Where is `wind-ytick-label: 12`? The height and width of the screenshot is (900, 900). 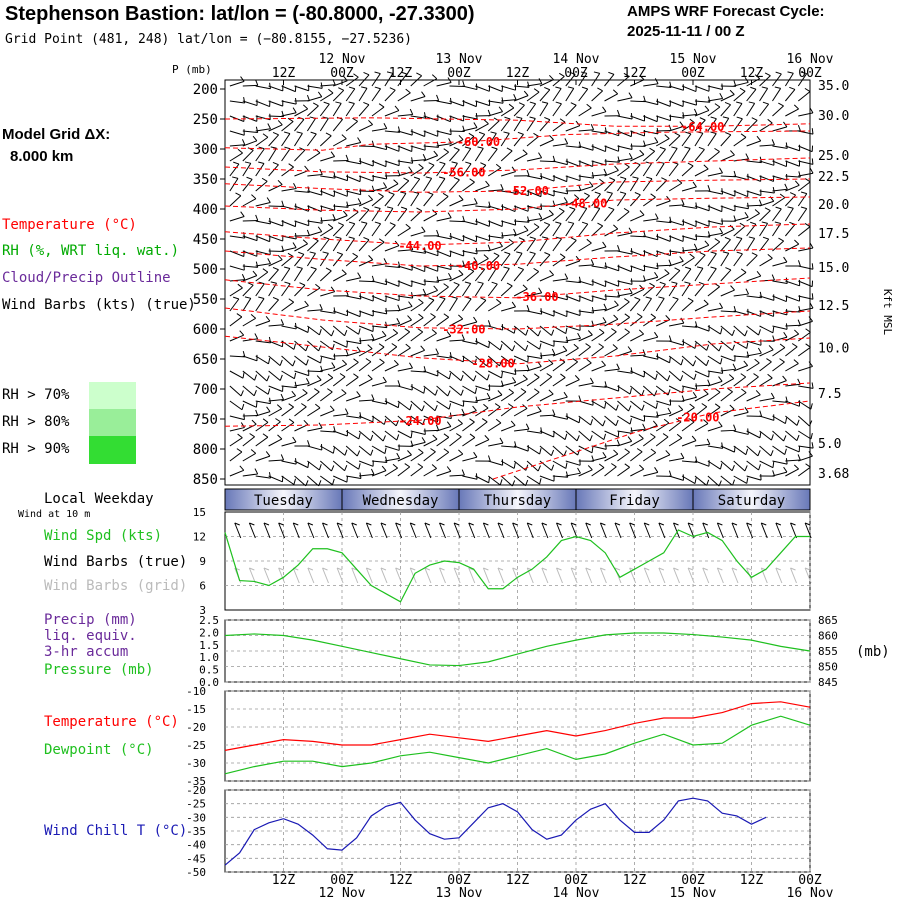 wind-ytick-label: 12 is located at coordinates (199, 537).